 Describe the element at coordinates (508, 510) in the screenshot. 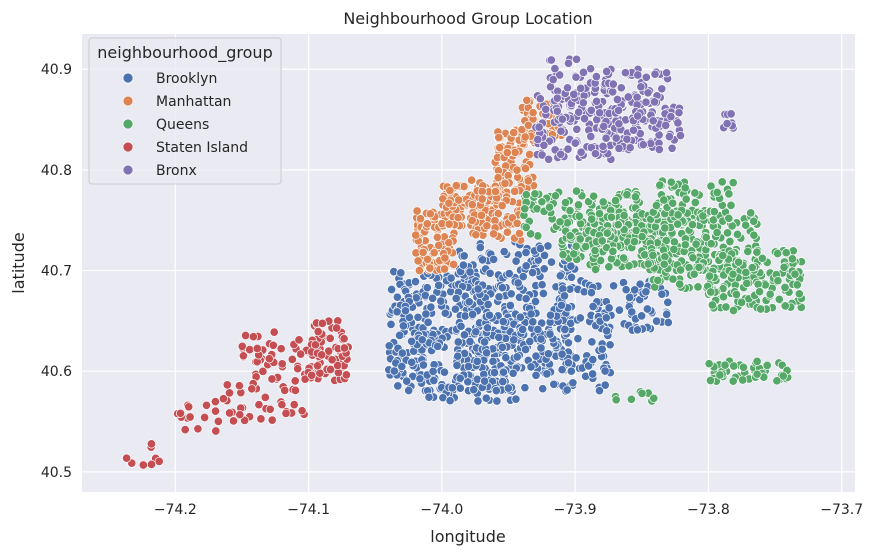

I see `x-axis-ticks: −74.2 −74.1 −74.0 −73.9 −73.8 −73.7` at that location.